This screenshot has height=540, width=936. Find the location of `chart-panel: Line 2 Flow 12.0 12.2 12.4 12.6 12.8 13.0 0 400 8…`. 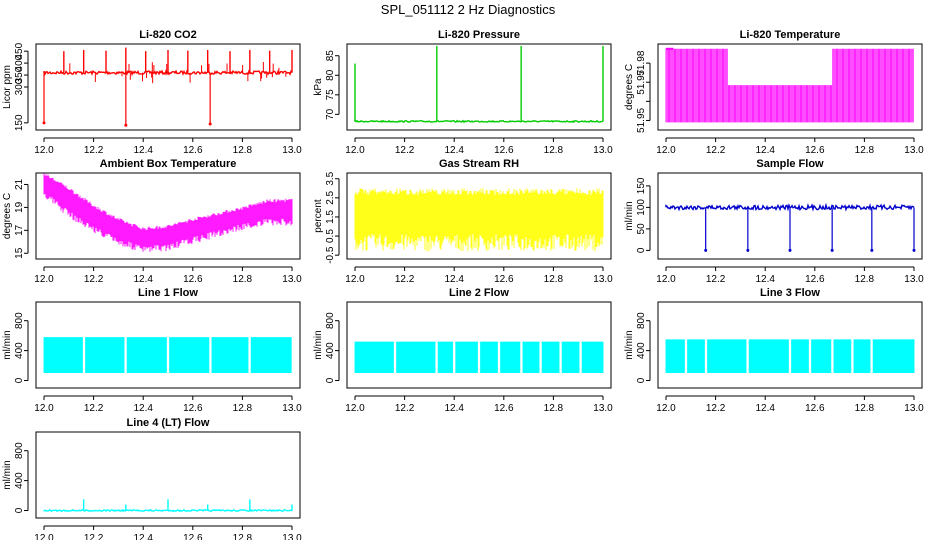

chart-panel: Line 2 Flow 12.0 12.2 12.4 12.6 12.8 13.0 0 400 8… is located at coordinates (463, 350).